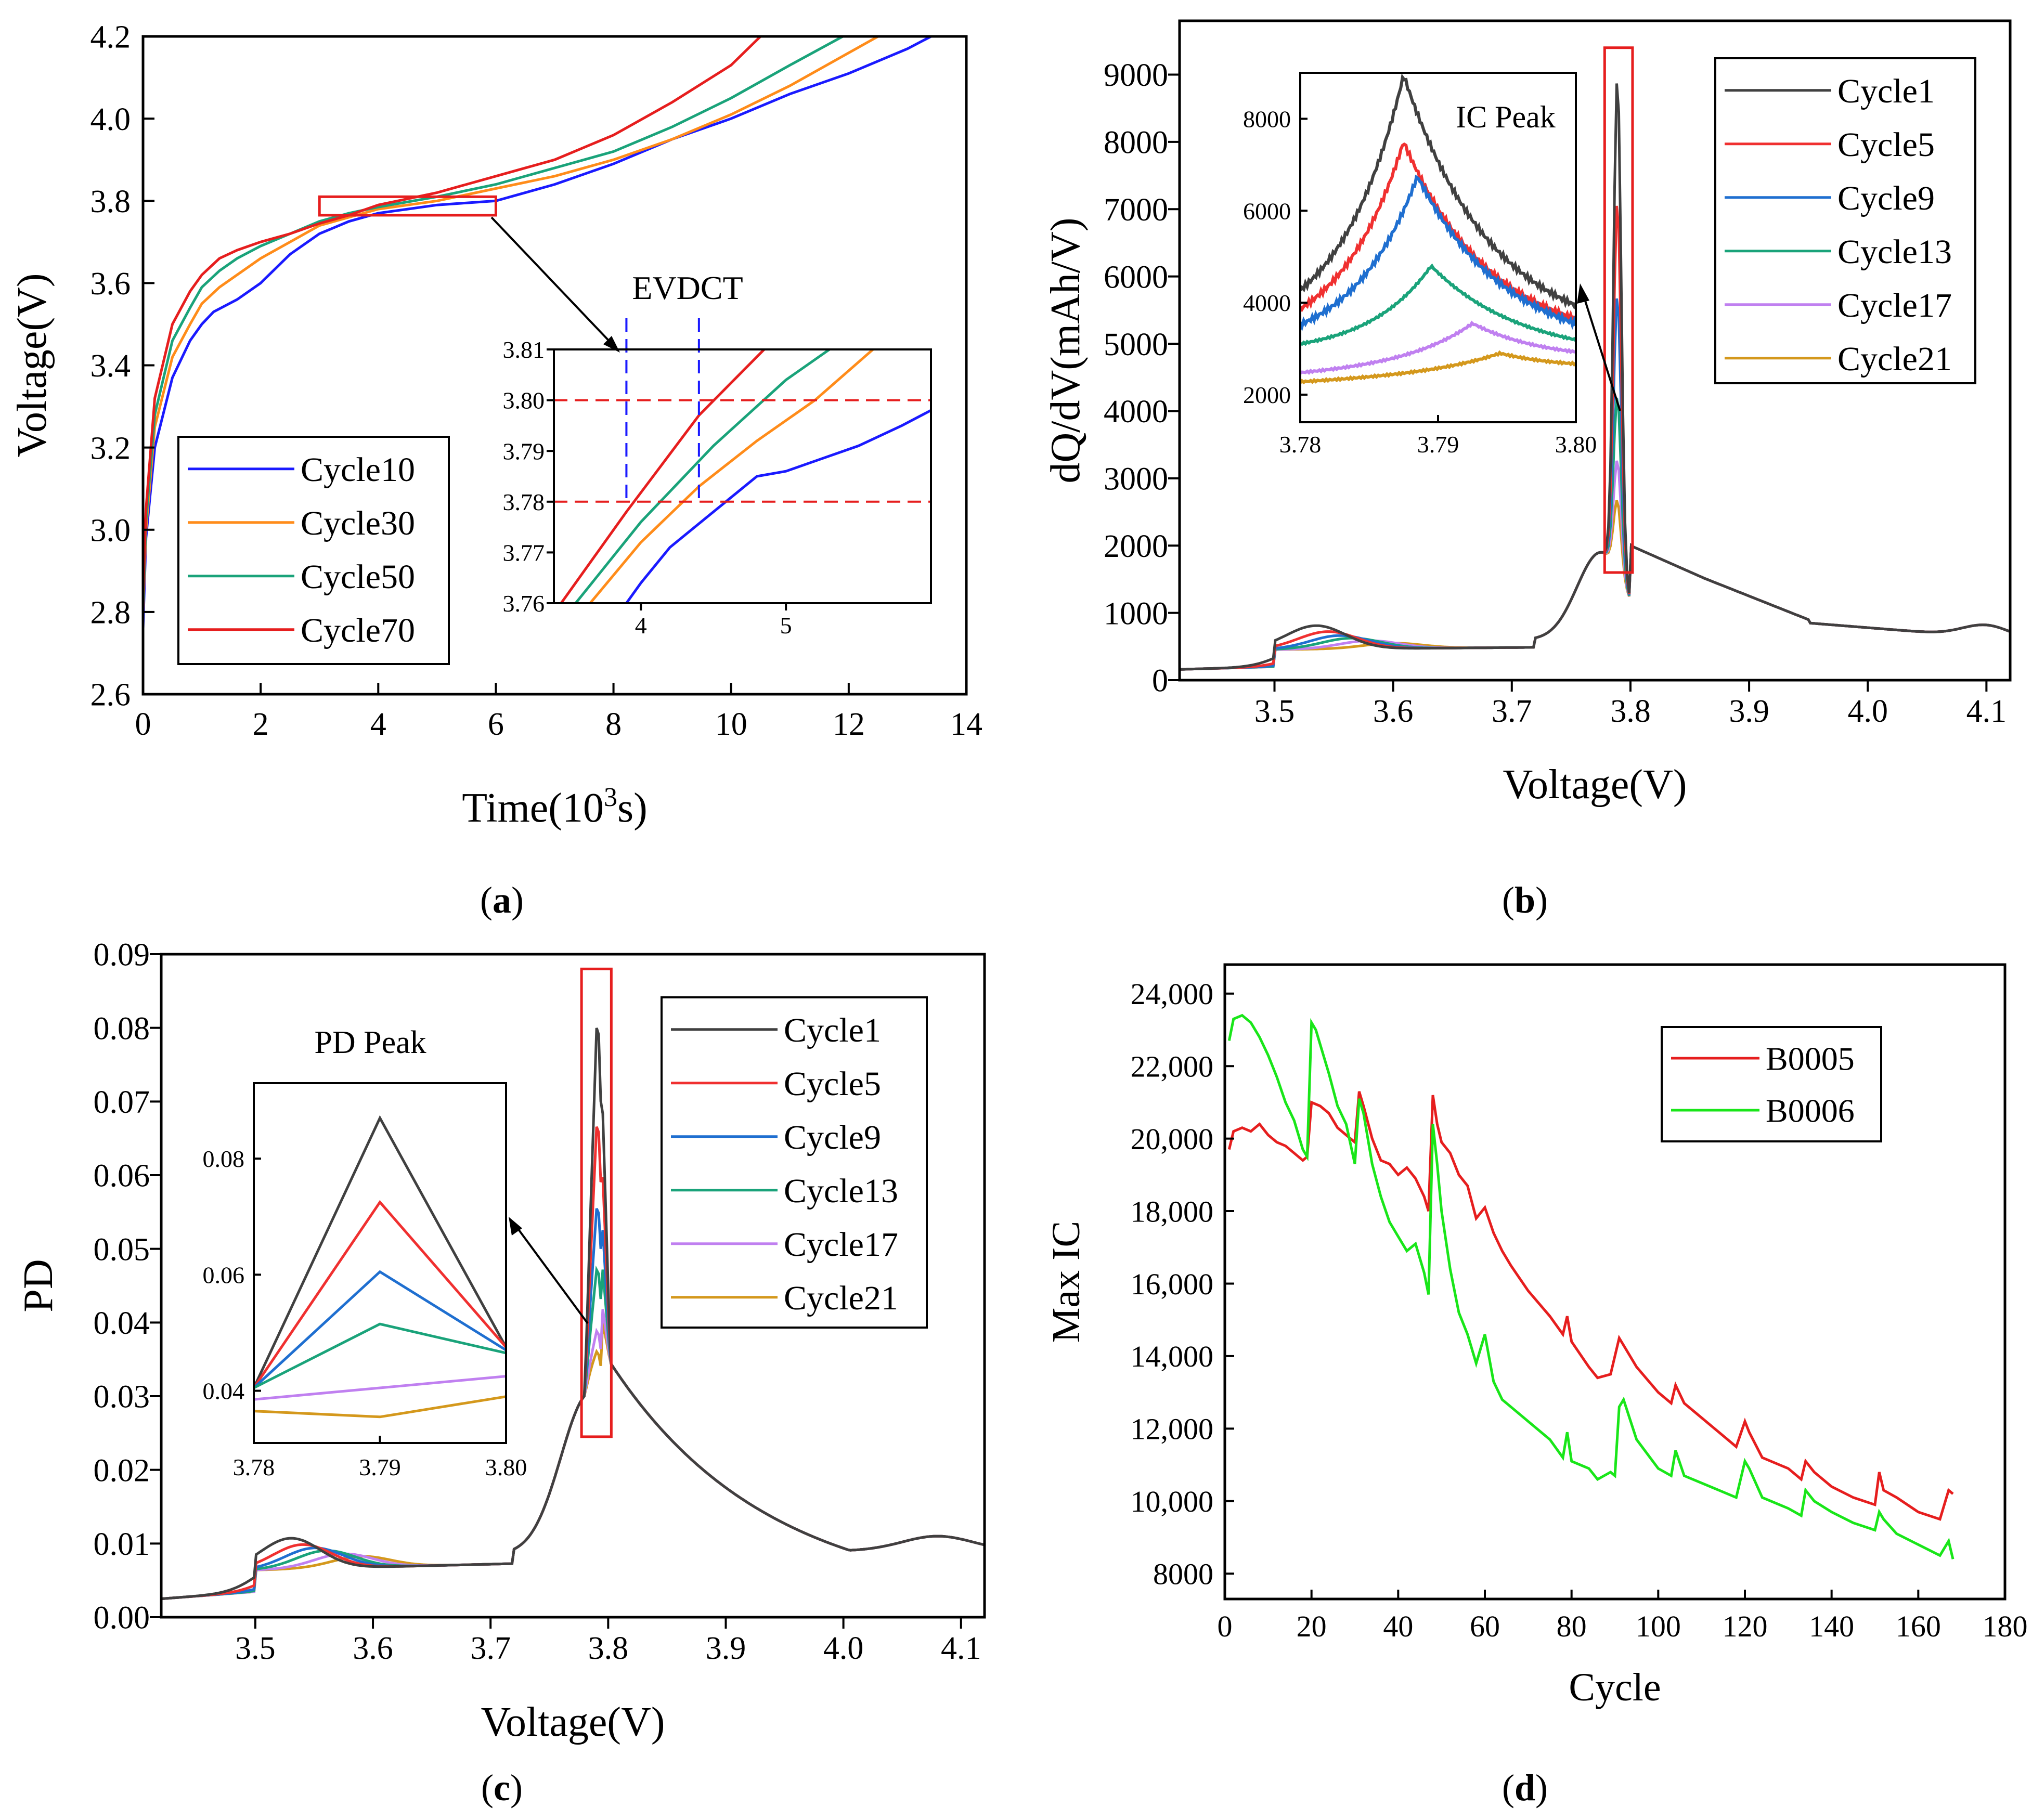 The image size is (2032, 1820). What do you see at coordinates (524, 502) in the screenshot?
I see `a-inset-ytick-label: 3.78` at bounding box center [524, 502].